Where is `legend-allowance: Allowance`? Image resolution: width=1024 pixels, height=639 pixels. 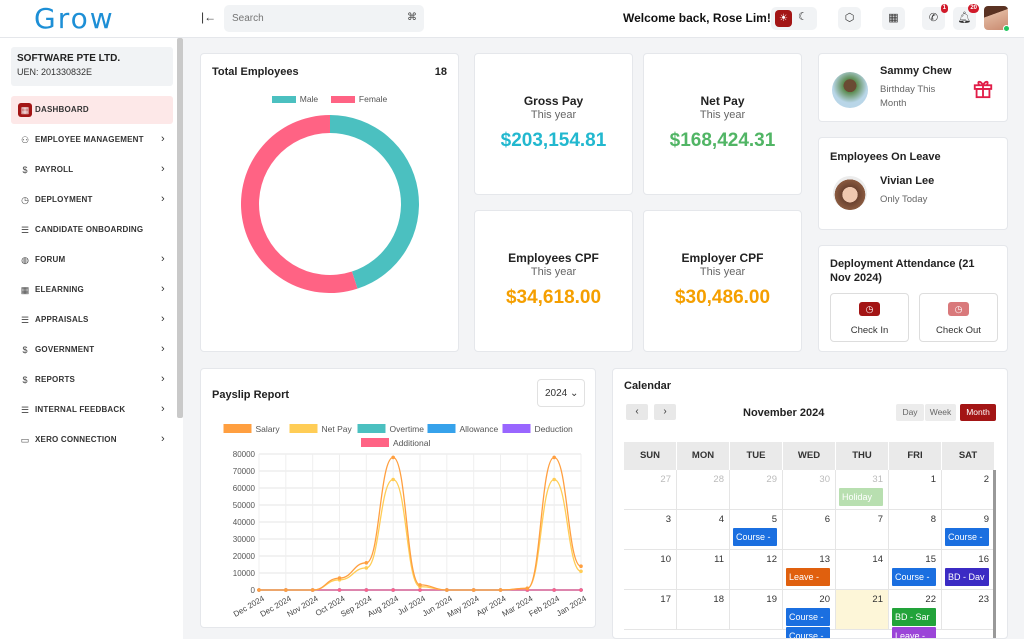 legend-allowance: Allowance is located at coordinates (463, 429).